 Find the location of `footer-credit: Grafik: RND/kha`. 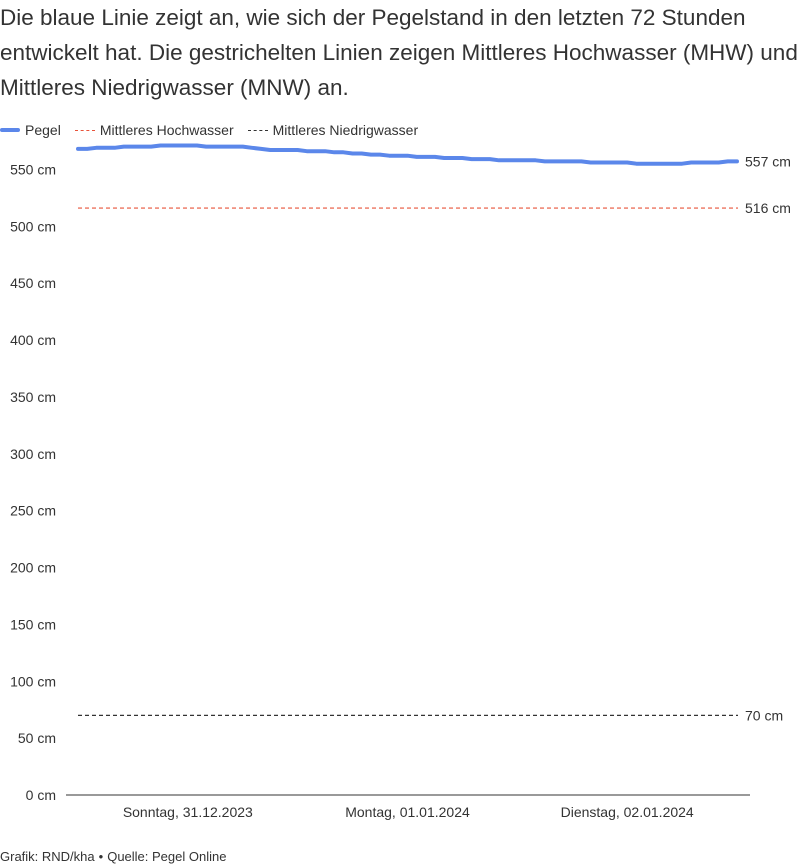

footer-credit: Grafik: RND/kha is located at coordinates (47, 856).